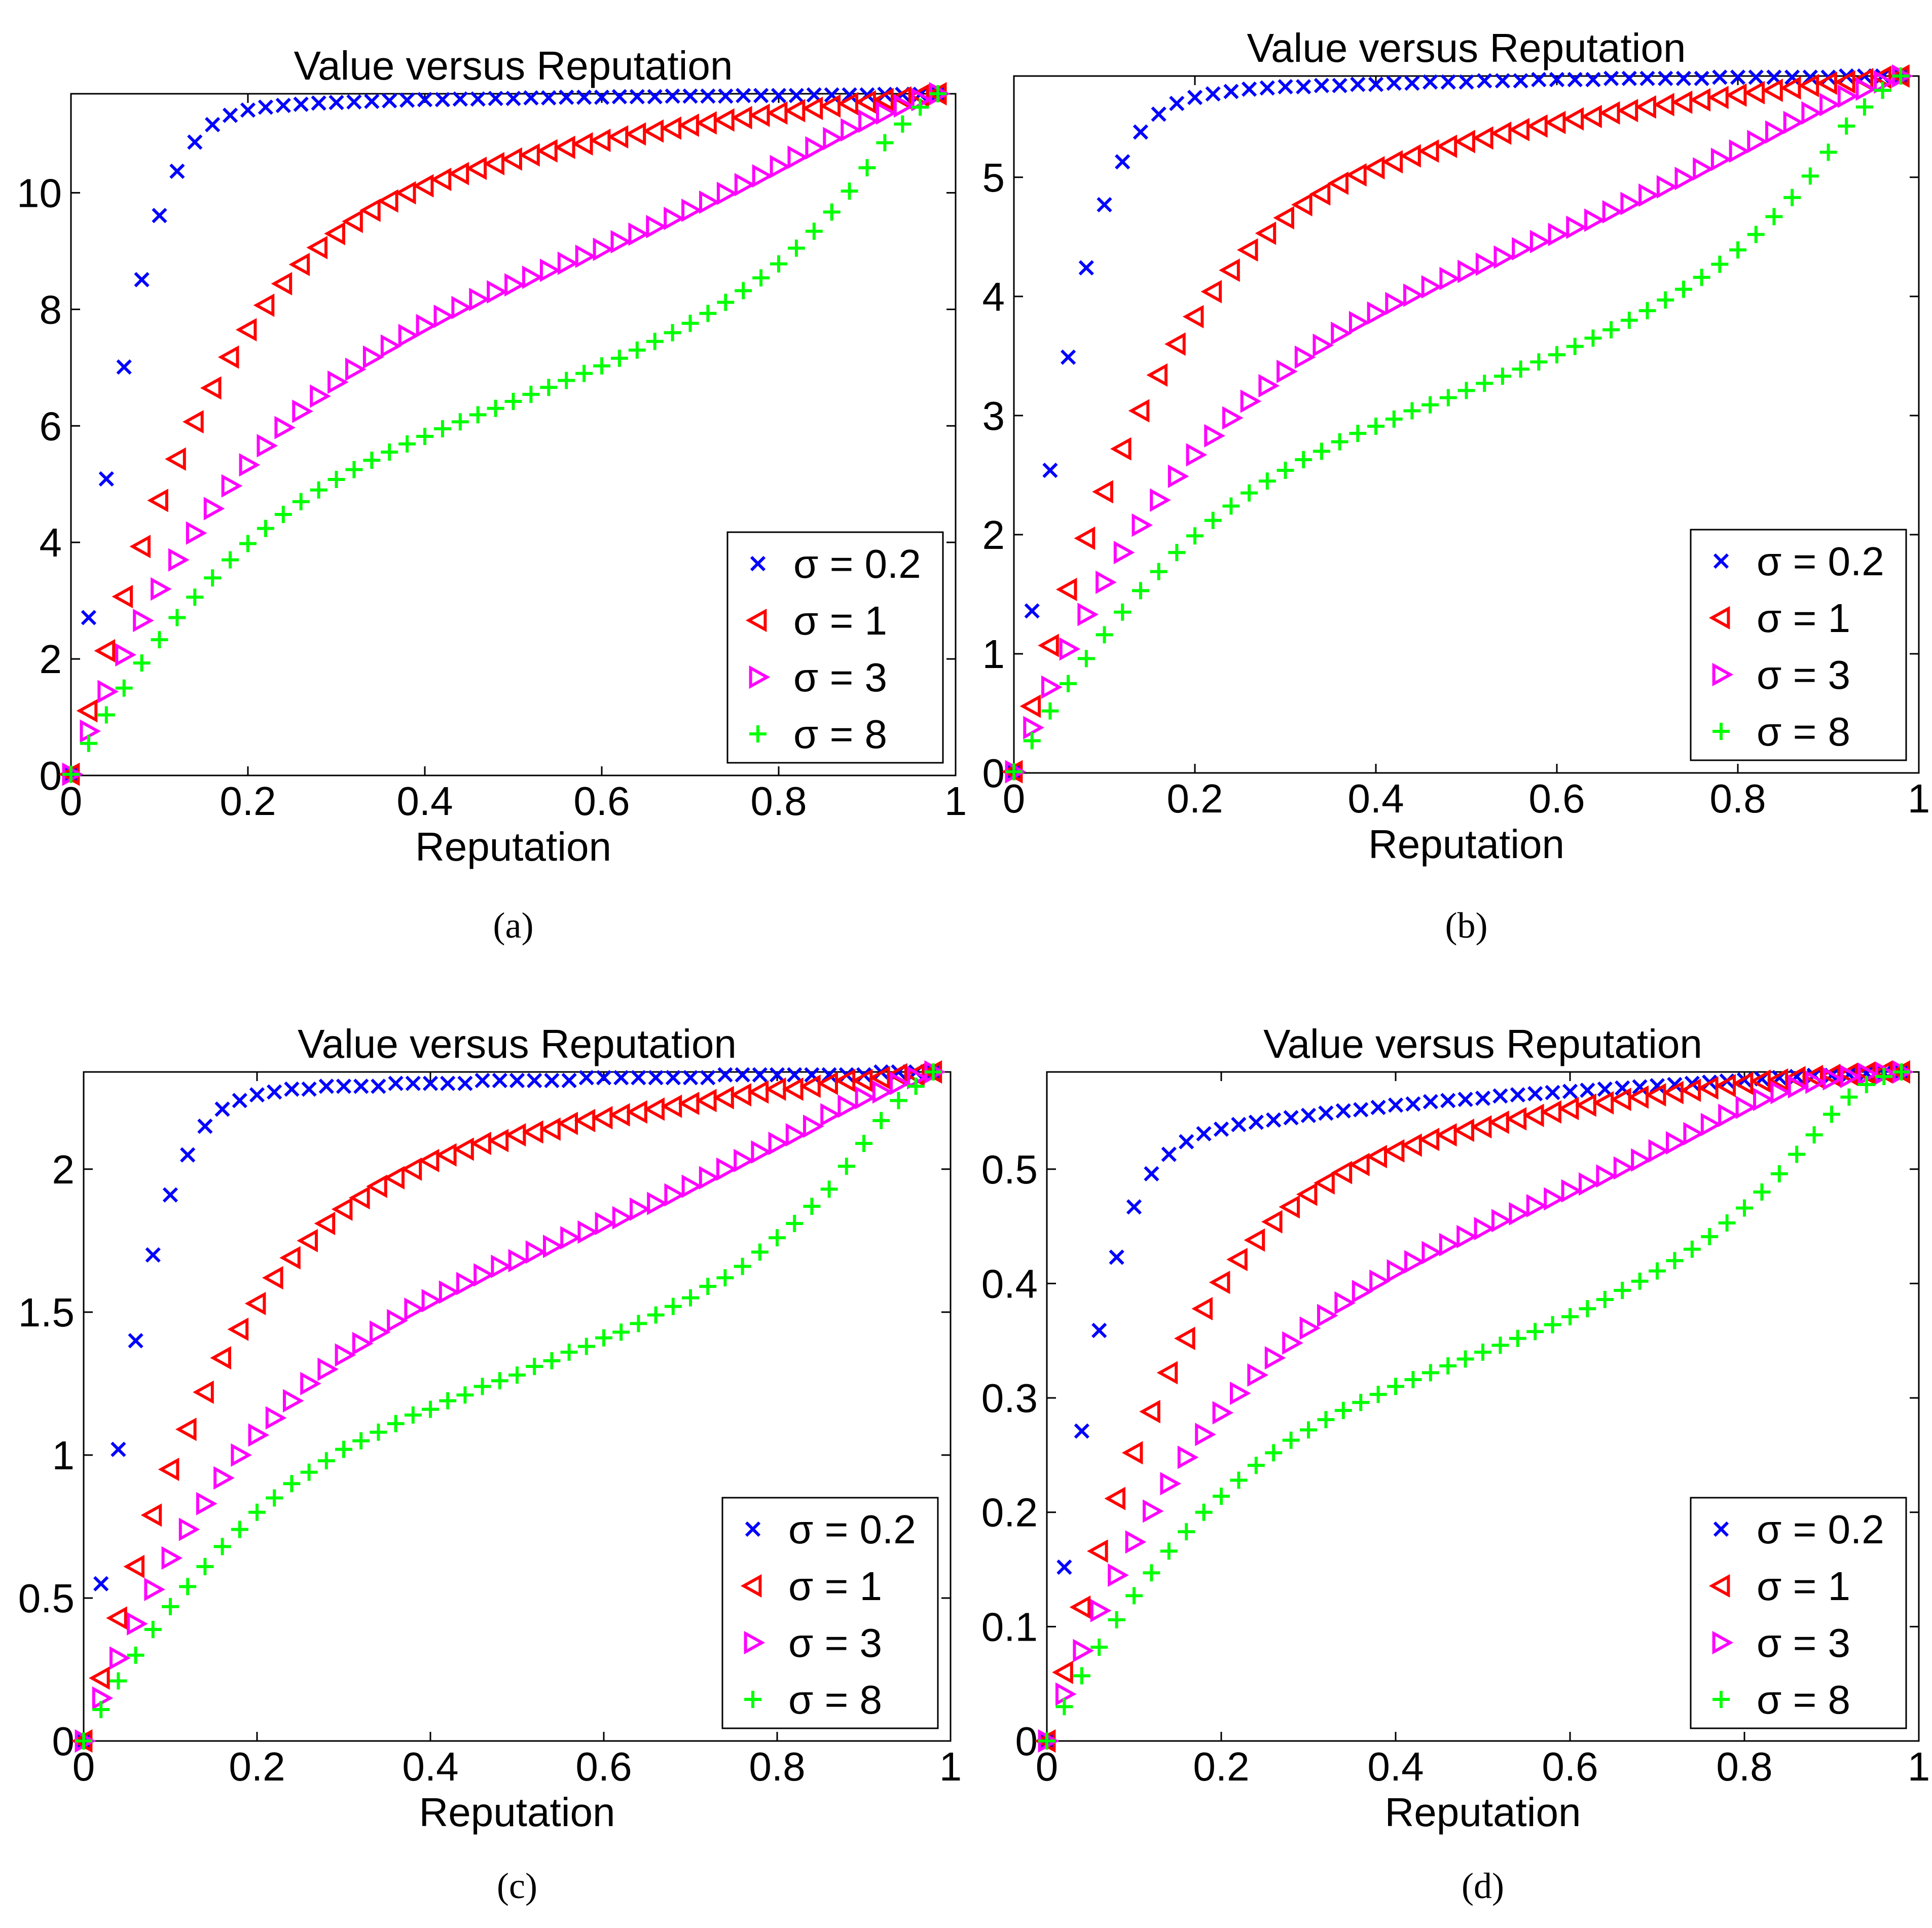  What do you see at coordinates (1570, 1766) in the screenshot?
I see `x-tick-label: 0.6` at bounding box center [1570, 1766].